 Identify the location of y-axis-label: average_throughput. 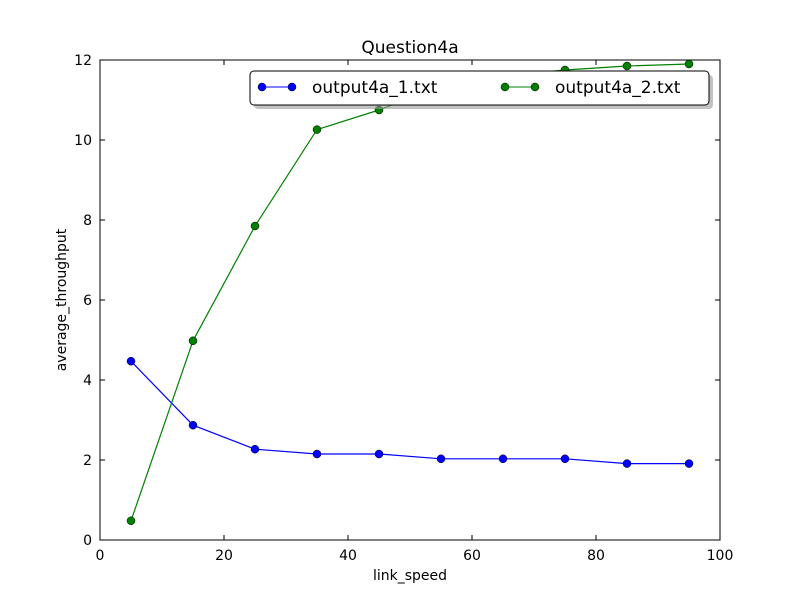
(62, 299).